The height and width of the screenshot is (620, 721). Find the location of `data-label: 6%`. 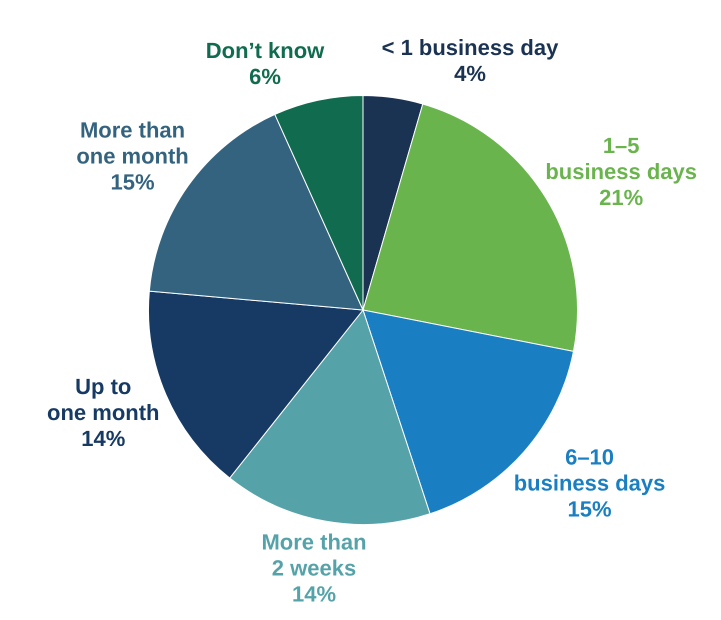

data-label: 6% is located at coordinates (265, 77).